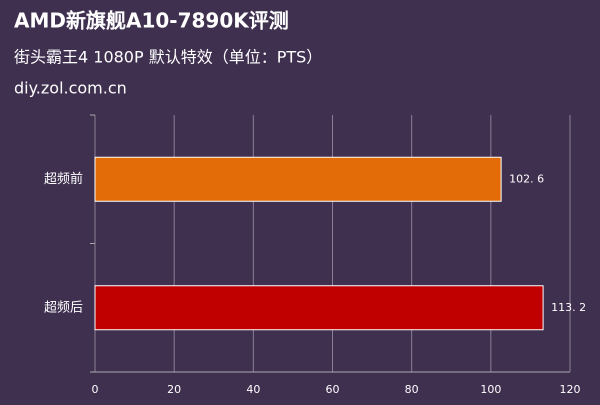  What do you see at coordinates (490, 389) in the screenshot?
I see `x-tick-label: 100` at bounding box center [490, 389].